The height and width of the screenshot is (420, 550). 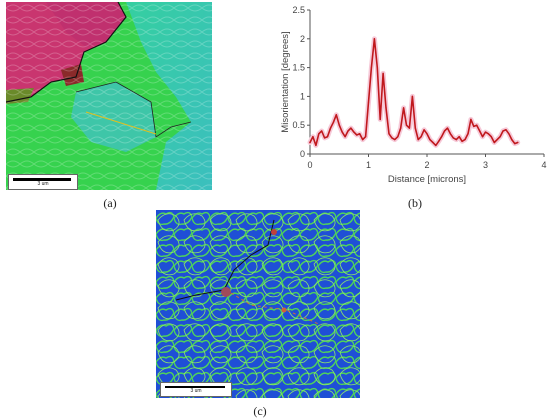 What do you see at coordinates (302, 154) in the screenshot?
I see `y-tick-label: 0` at bounding box center [302, 154].